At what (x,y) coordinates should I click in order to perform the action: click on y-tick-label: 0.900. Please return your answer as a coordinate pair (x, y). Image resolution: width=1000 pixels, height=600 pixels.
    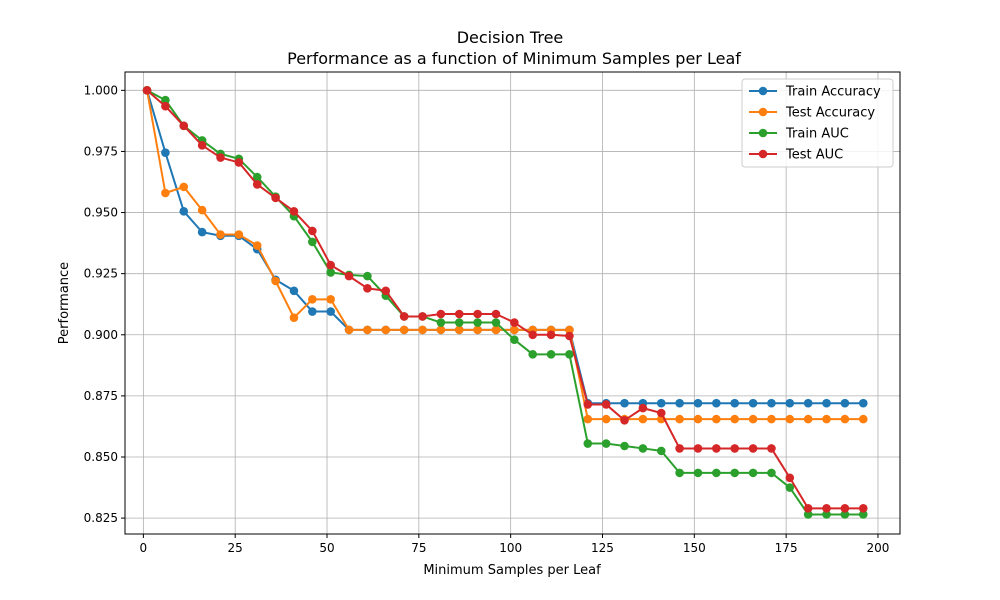
    Looking at the image, I should click on (101, 335).